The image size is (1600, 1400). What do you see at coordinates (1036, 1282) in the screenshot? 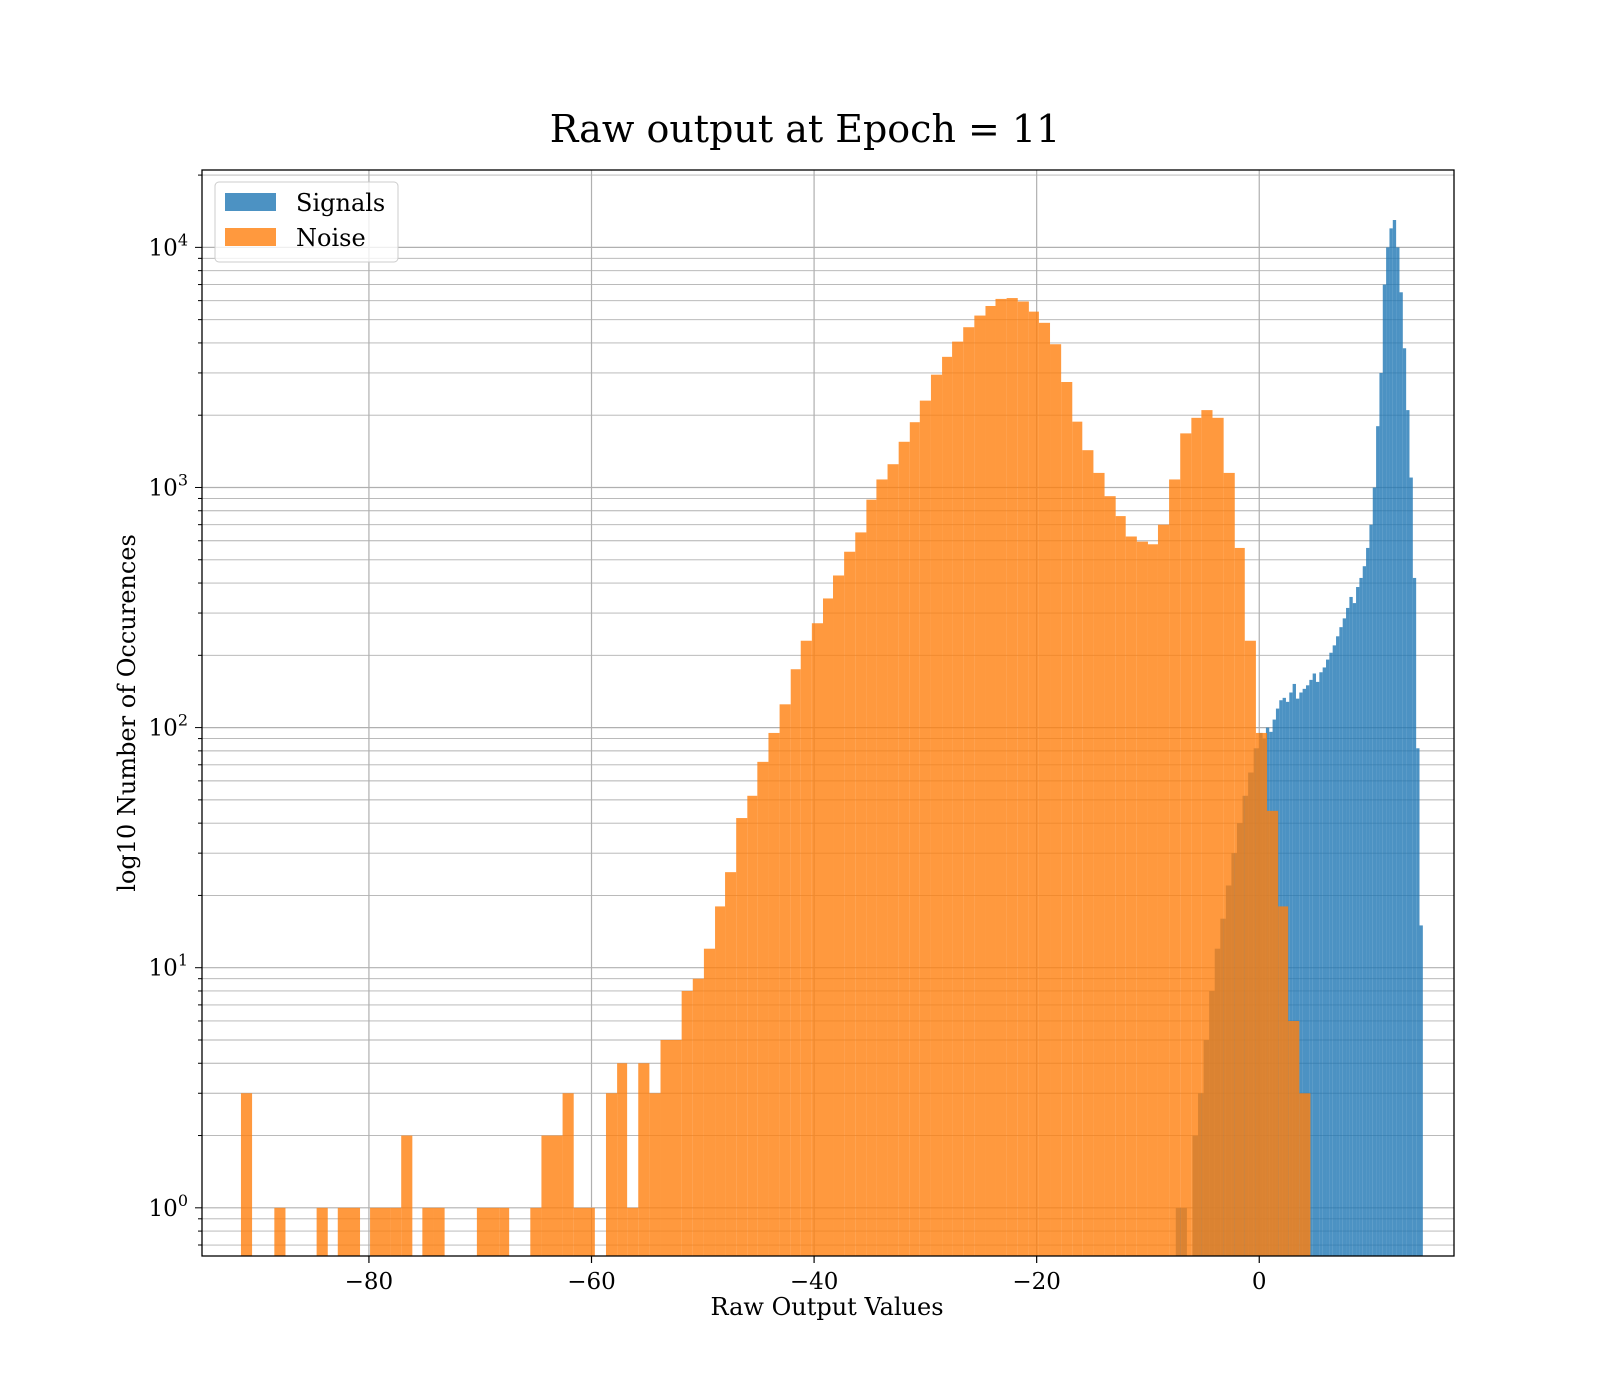
I see `x-tick-label: −20` at bounding box center [1036, 1282].